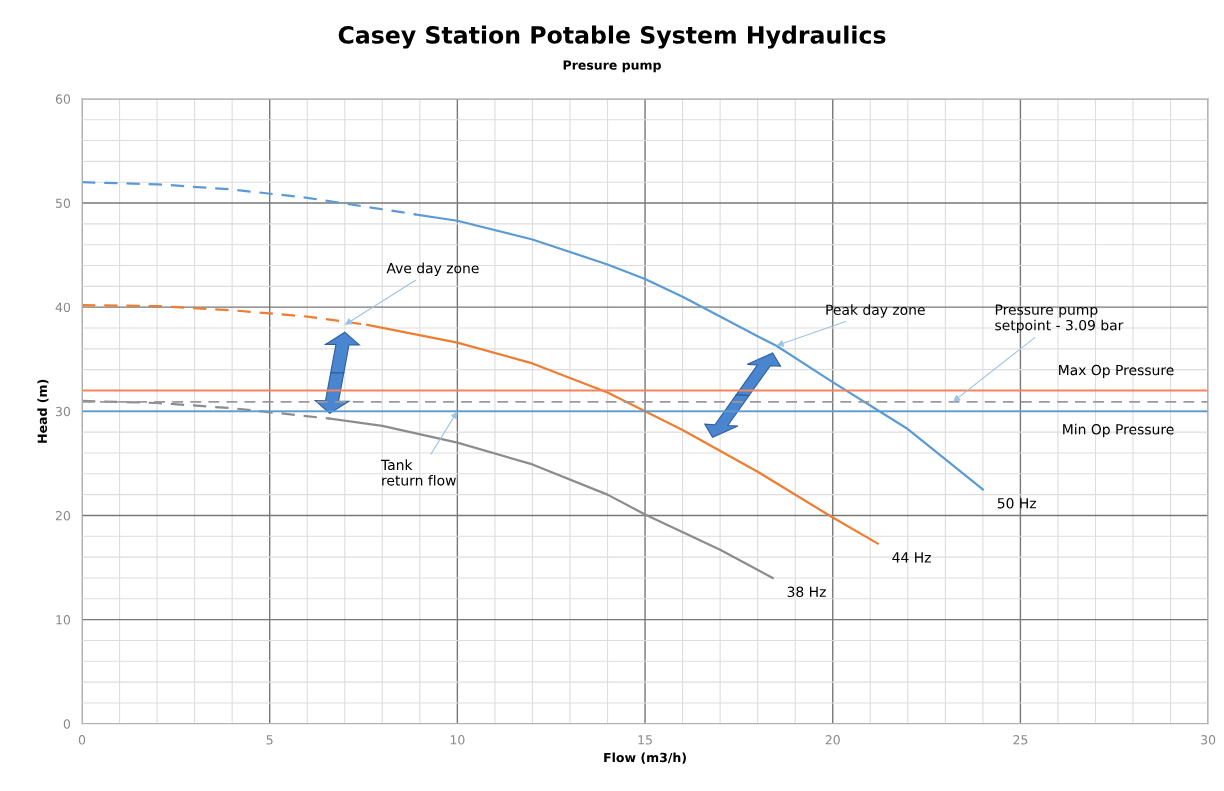  Describe the element at coordinates (269, 740) in the screenshot. I see `x-tick-label: 5` at that location.